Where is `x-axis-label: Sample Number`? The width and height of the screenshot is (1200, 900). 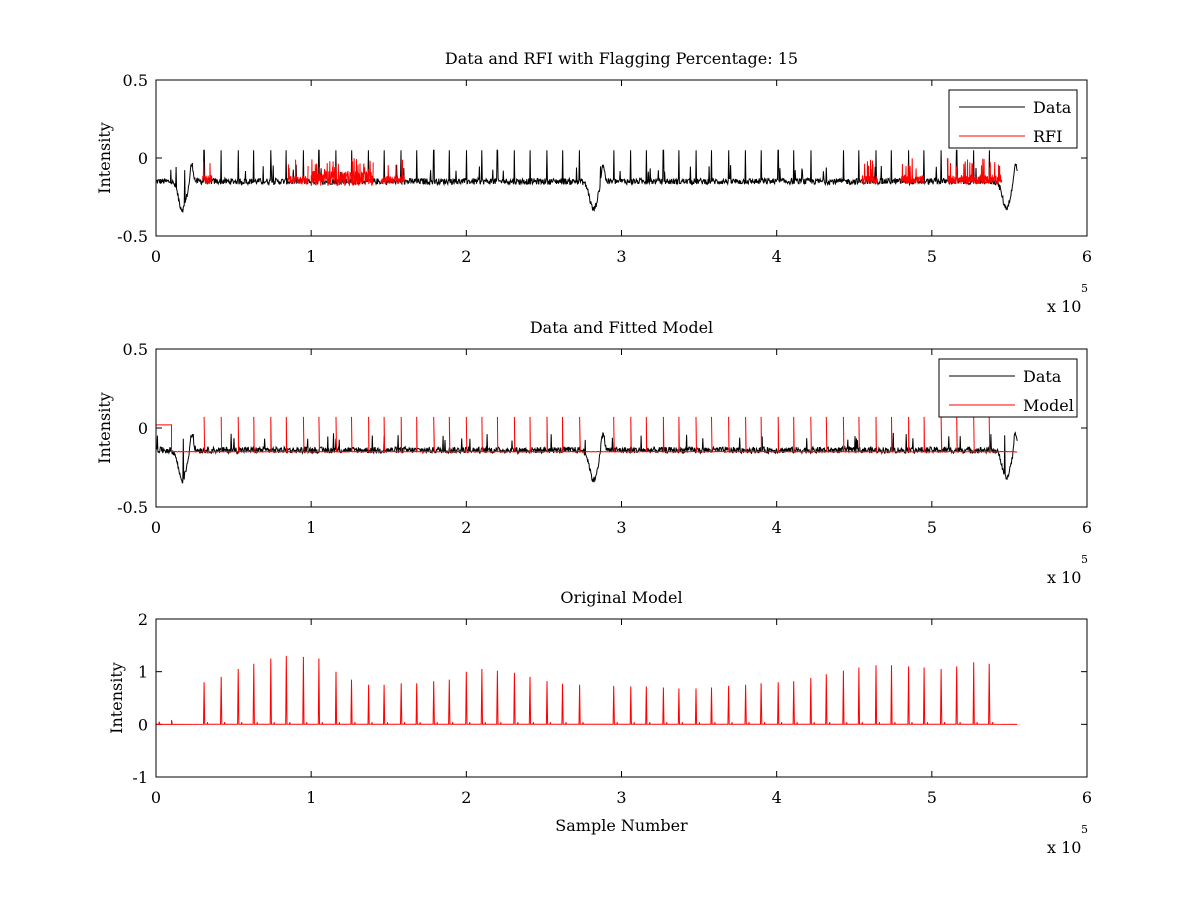
x-axis-label: Sample Number is located at coordinates (621, 825).